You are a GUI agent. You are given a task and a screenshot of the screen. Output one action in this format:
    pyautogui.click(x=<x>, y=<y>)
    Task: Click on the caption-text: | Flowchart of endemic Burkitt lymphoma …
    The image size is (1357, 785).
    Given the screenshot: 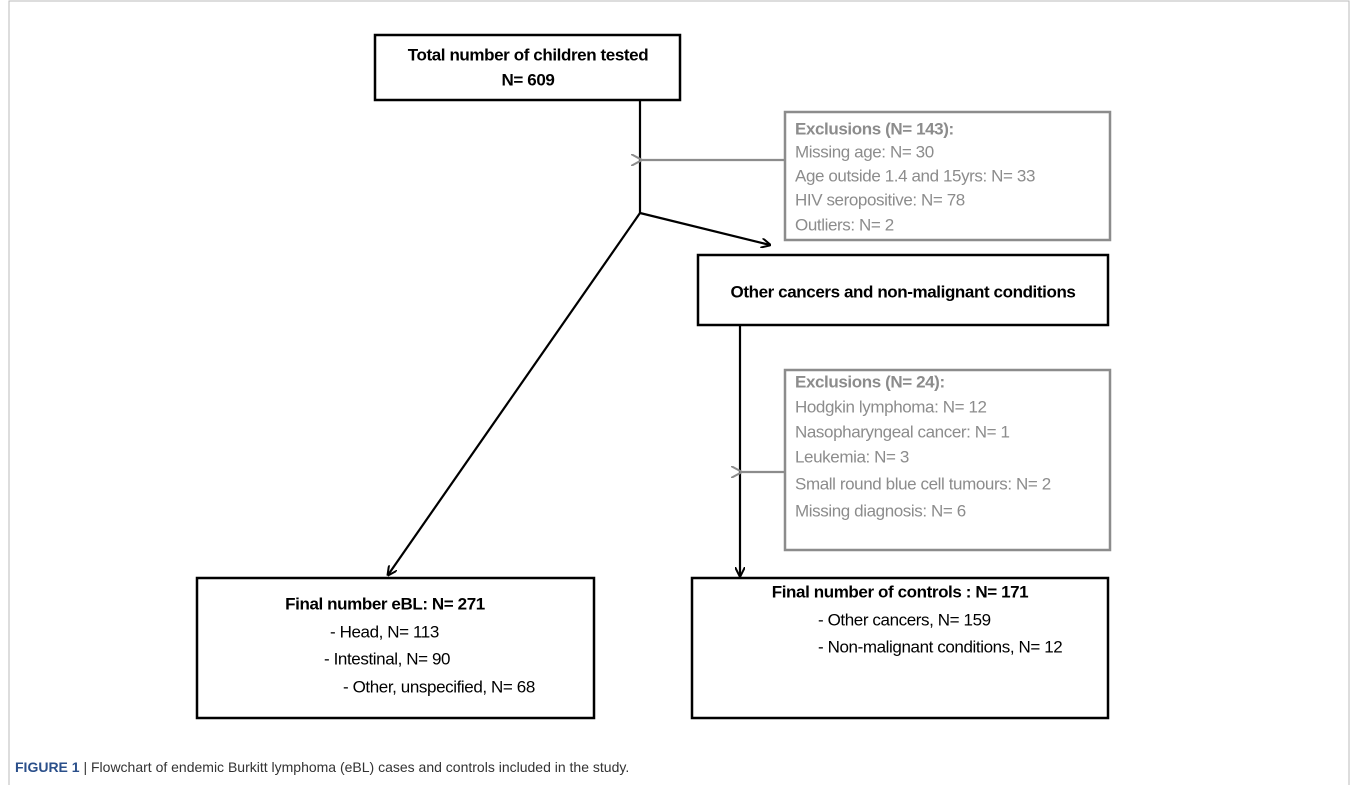 What is the action you would take?
    pyautogui.click(x=355, y=767)
    